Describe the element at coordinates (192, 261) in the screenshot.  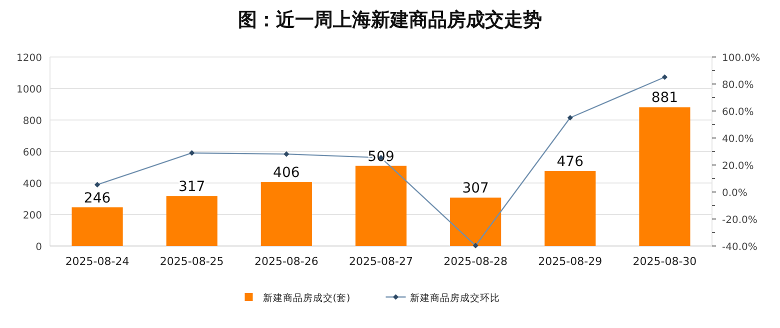
I see `x-tick-label: 2025-08-25` at that location.